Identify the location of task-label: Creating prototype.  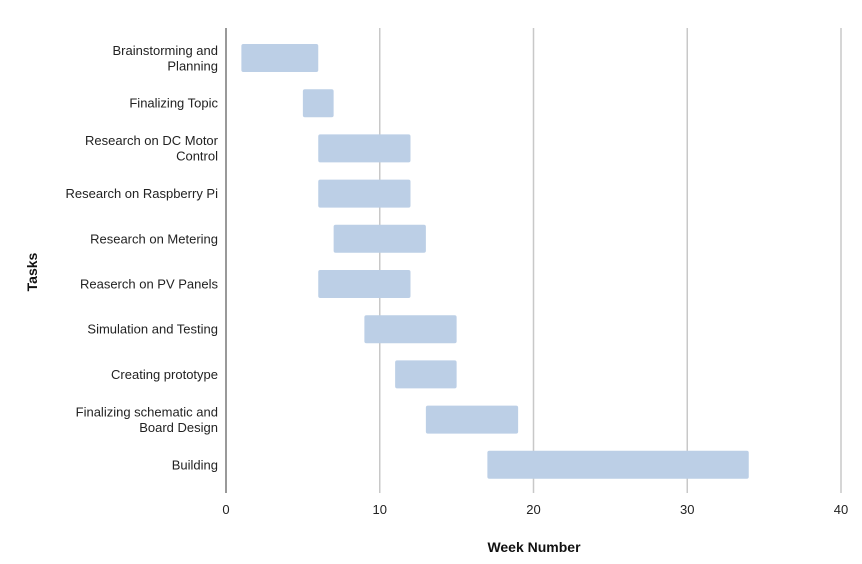
(164, 374).